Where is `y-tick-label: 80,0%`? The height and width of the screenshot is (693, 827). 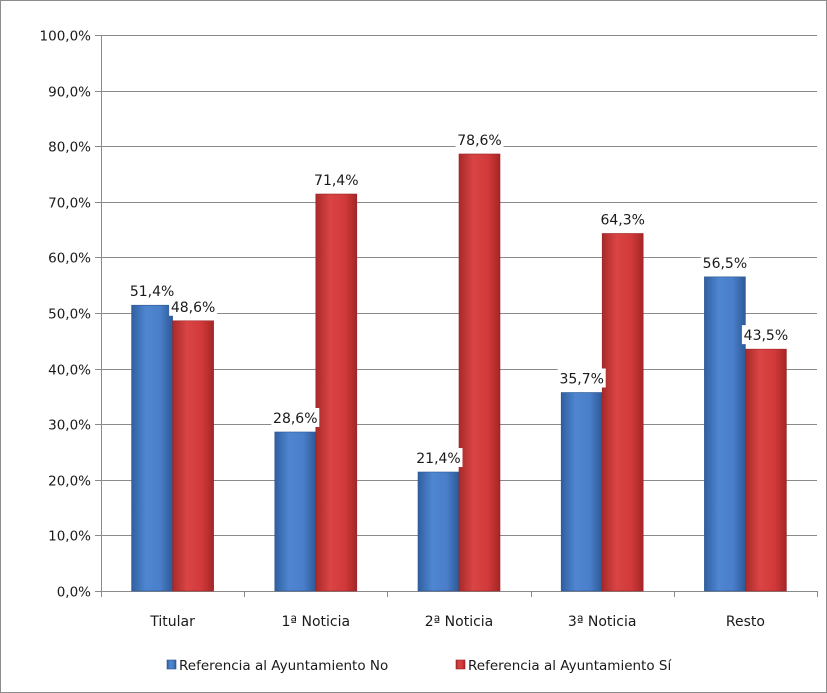 y-tick-label: 80,0% is located at coordinates (69, 148).